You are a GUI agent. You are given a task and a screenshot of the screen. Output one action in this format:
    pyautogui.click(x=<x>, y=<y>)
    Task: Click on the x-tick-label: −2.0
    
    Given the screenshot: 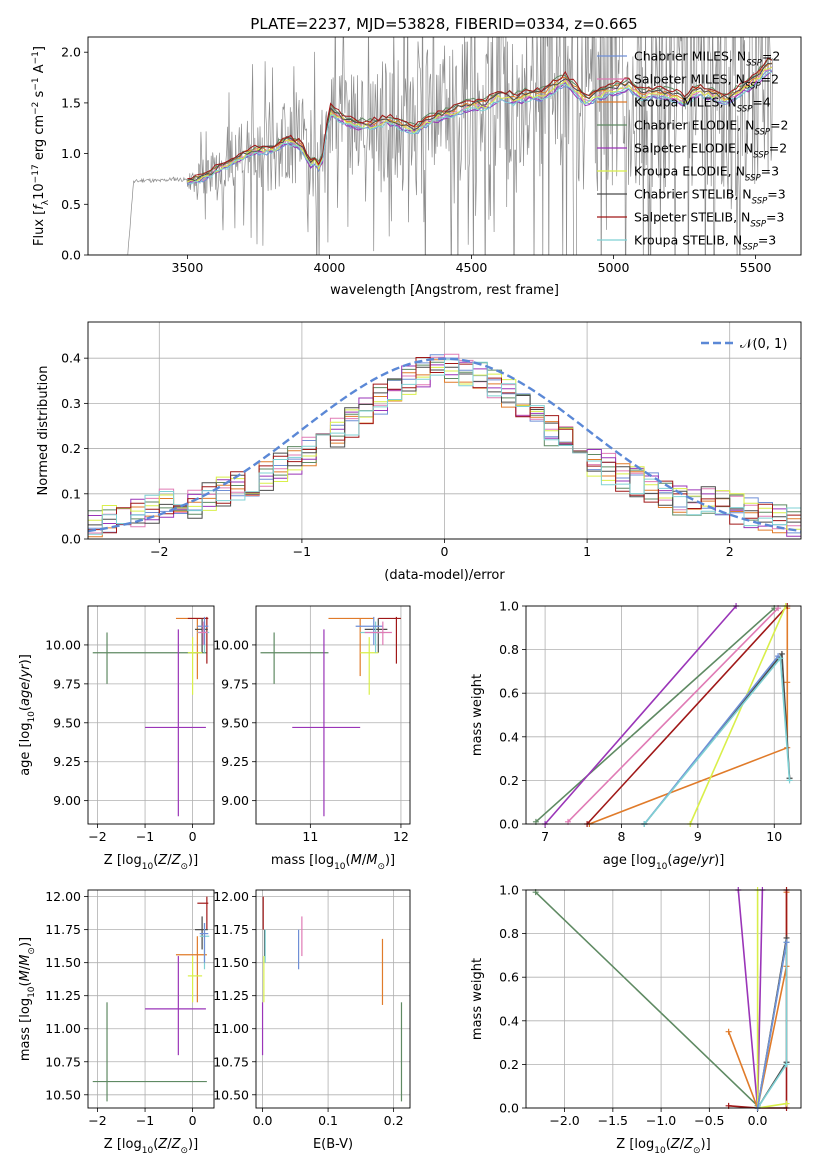 What is the action you would take?
    pyautogui.click(x=564, y=1120)
    